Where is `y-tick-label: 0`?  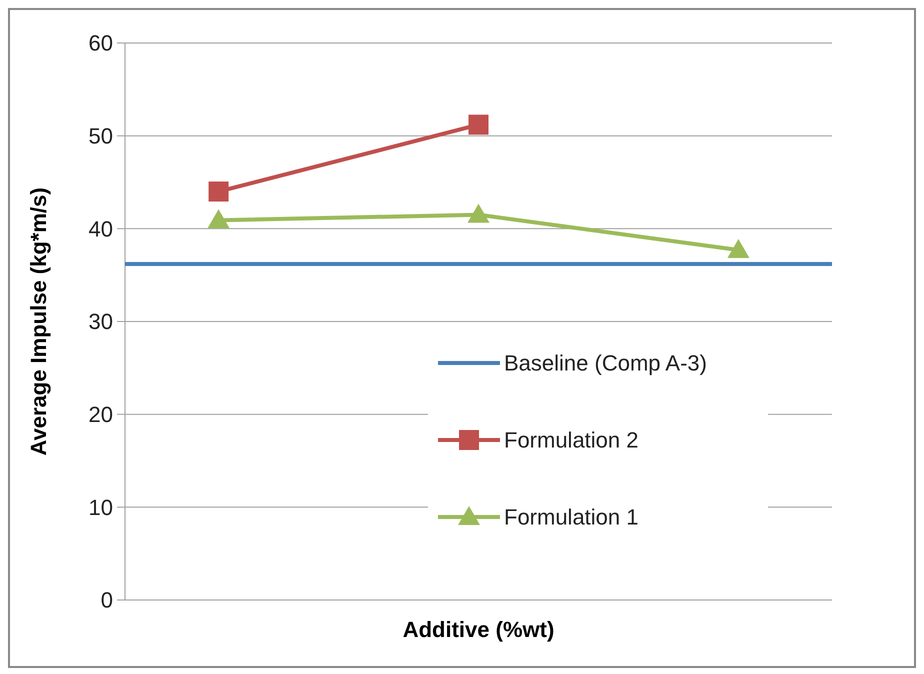 y-tick-label: 0 is located at coordinates (106, 600).